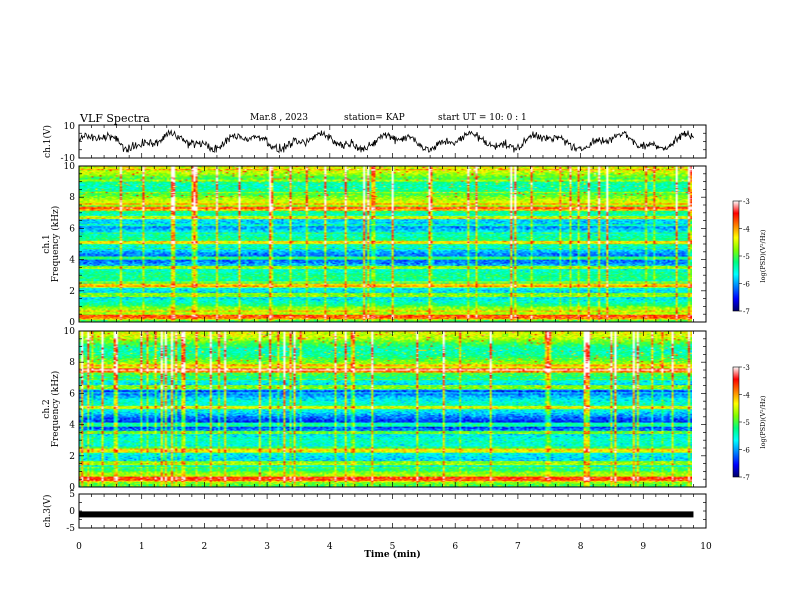 This screenshot has height=612, width=792. Describe the element at coordinates (746, 257) in the screenshot. I see `ch1-colorbar-tick-label: -5` at that location.